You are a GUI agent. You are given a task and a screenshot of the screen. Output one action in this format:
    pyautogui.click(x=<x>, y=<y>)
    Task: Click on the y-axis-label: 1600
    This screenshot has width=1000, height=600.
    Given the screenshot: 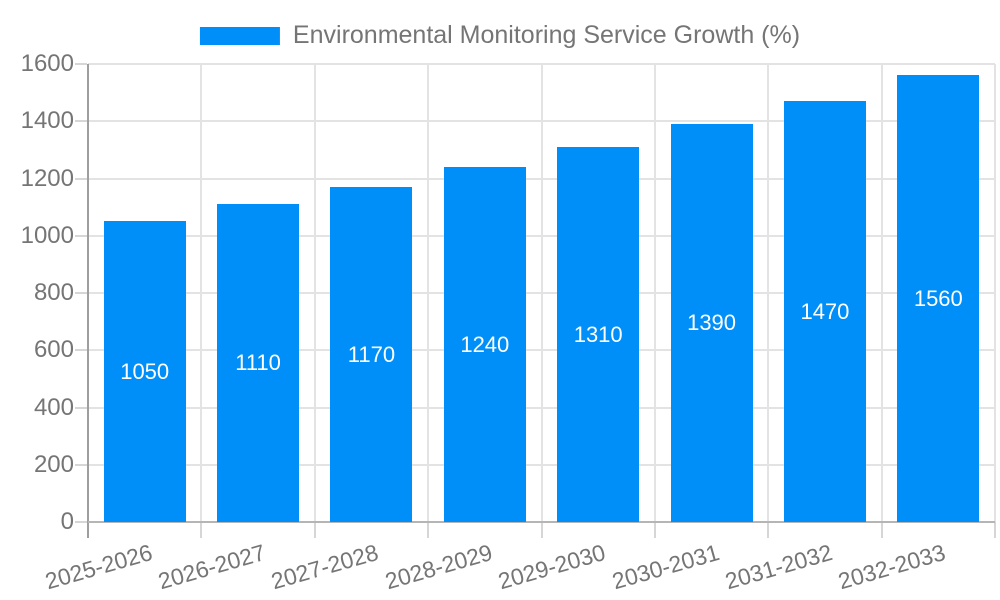 What is the action you would take?
    pyautogui.click(x=47, y=63)
    